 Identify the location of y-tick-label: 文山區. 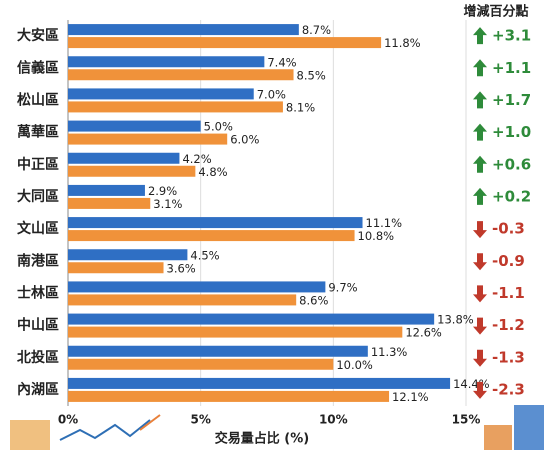
(38, 228).